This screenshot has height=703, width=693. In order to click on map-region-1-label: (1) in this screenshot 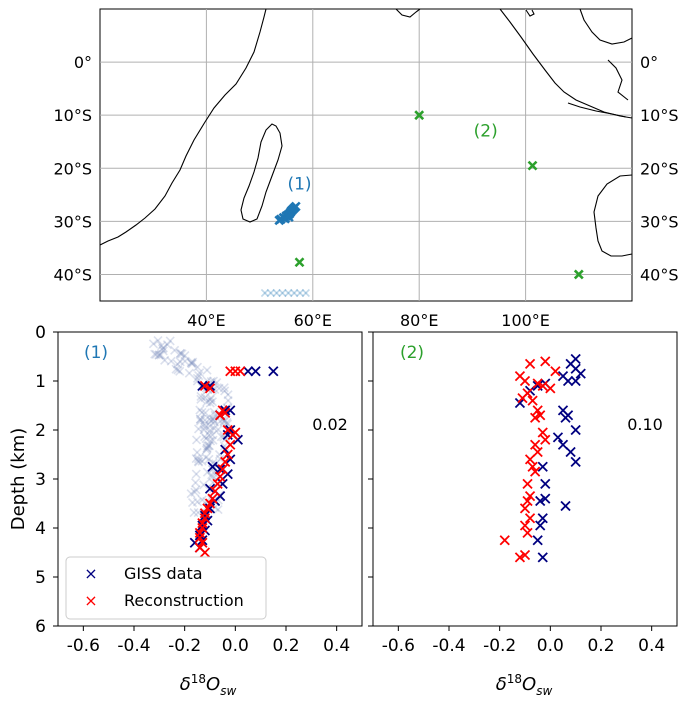, I will do `click(299, 185)`.